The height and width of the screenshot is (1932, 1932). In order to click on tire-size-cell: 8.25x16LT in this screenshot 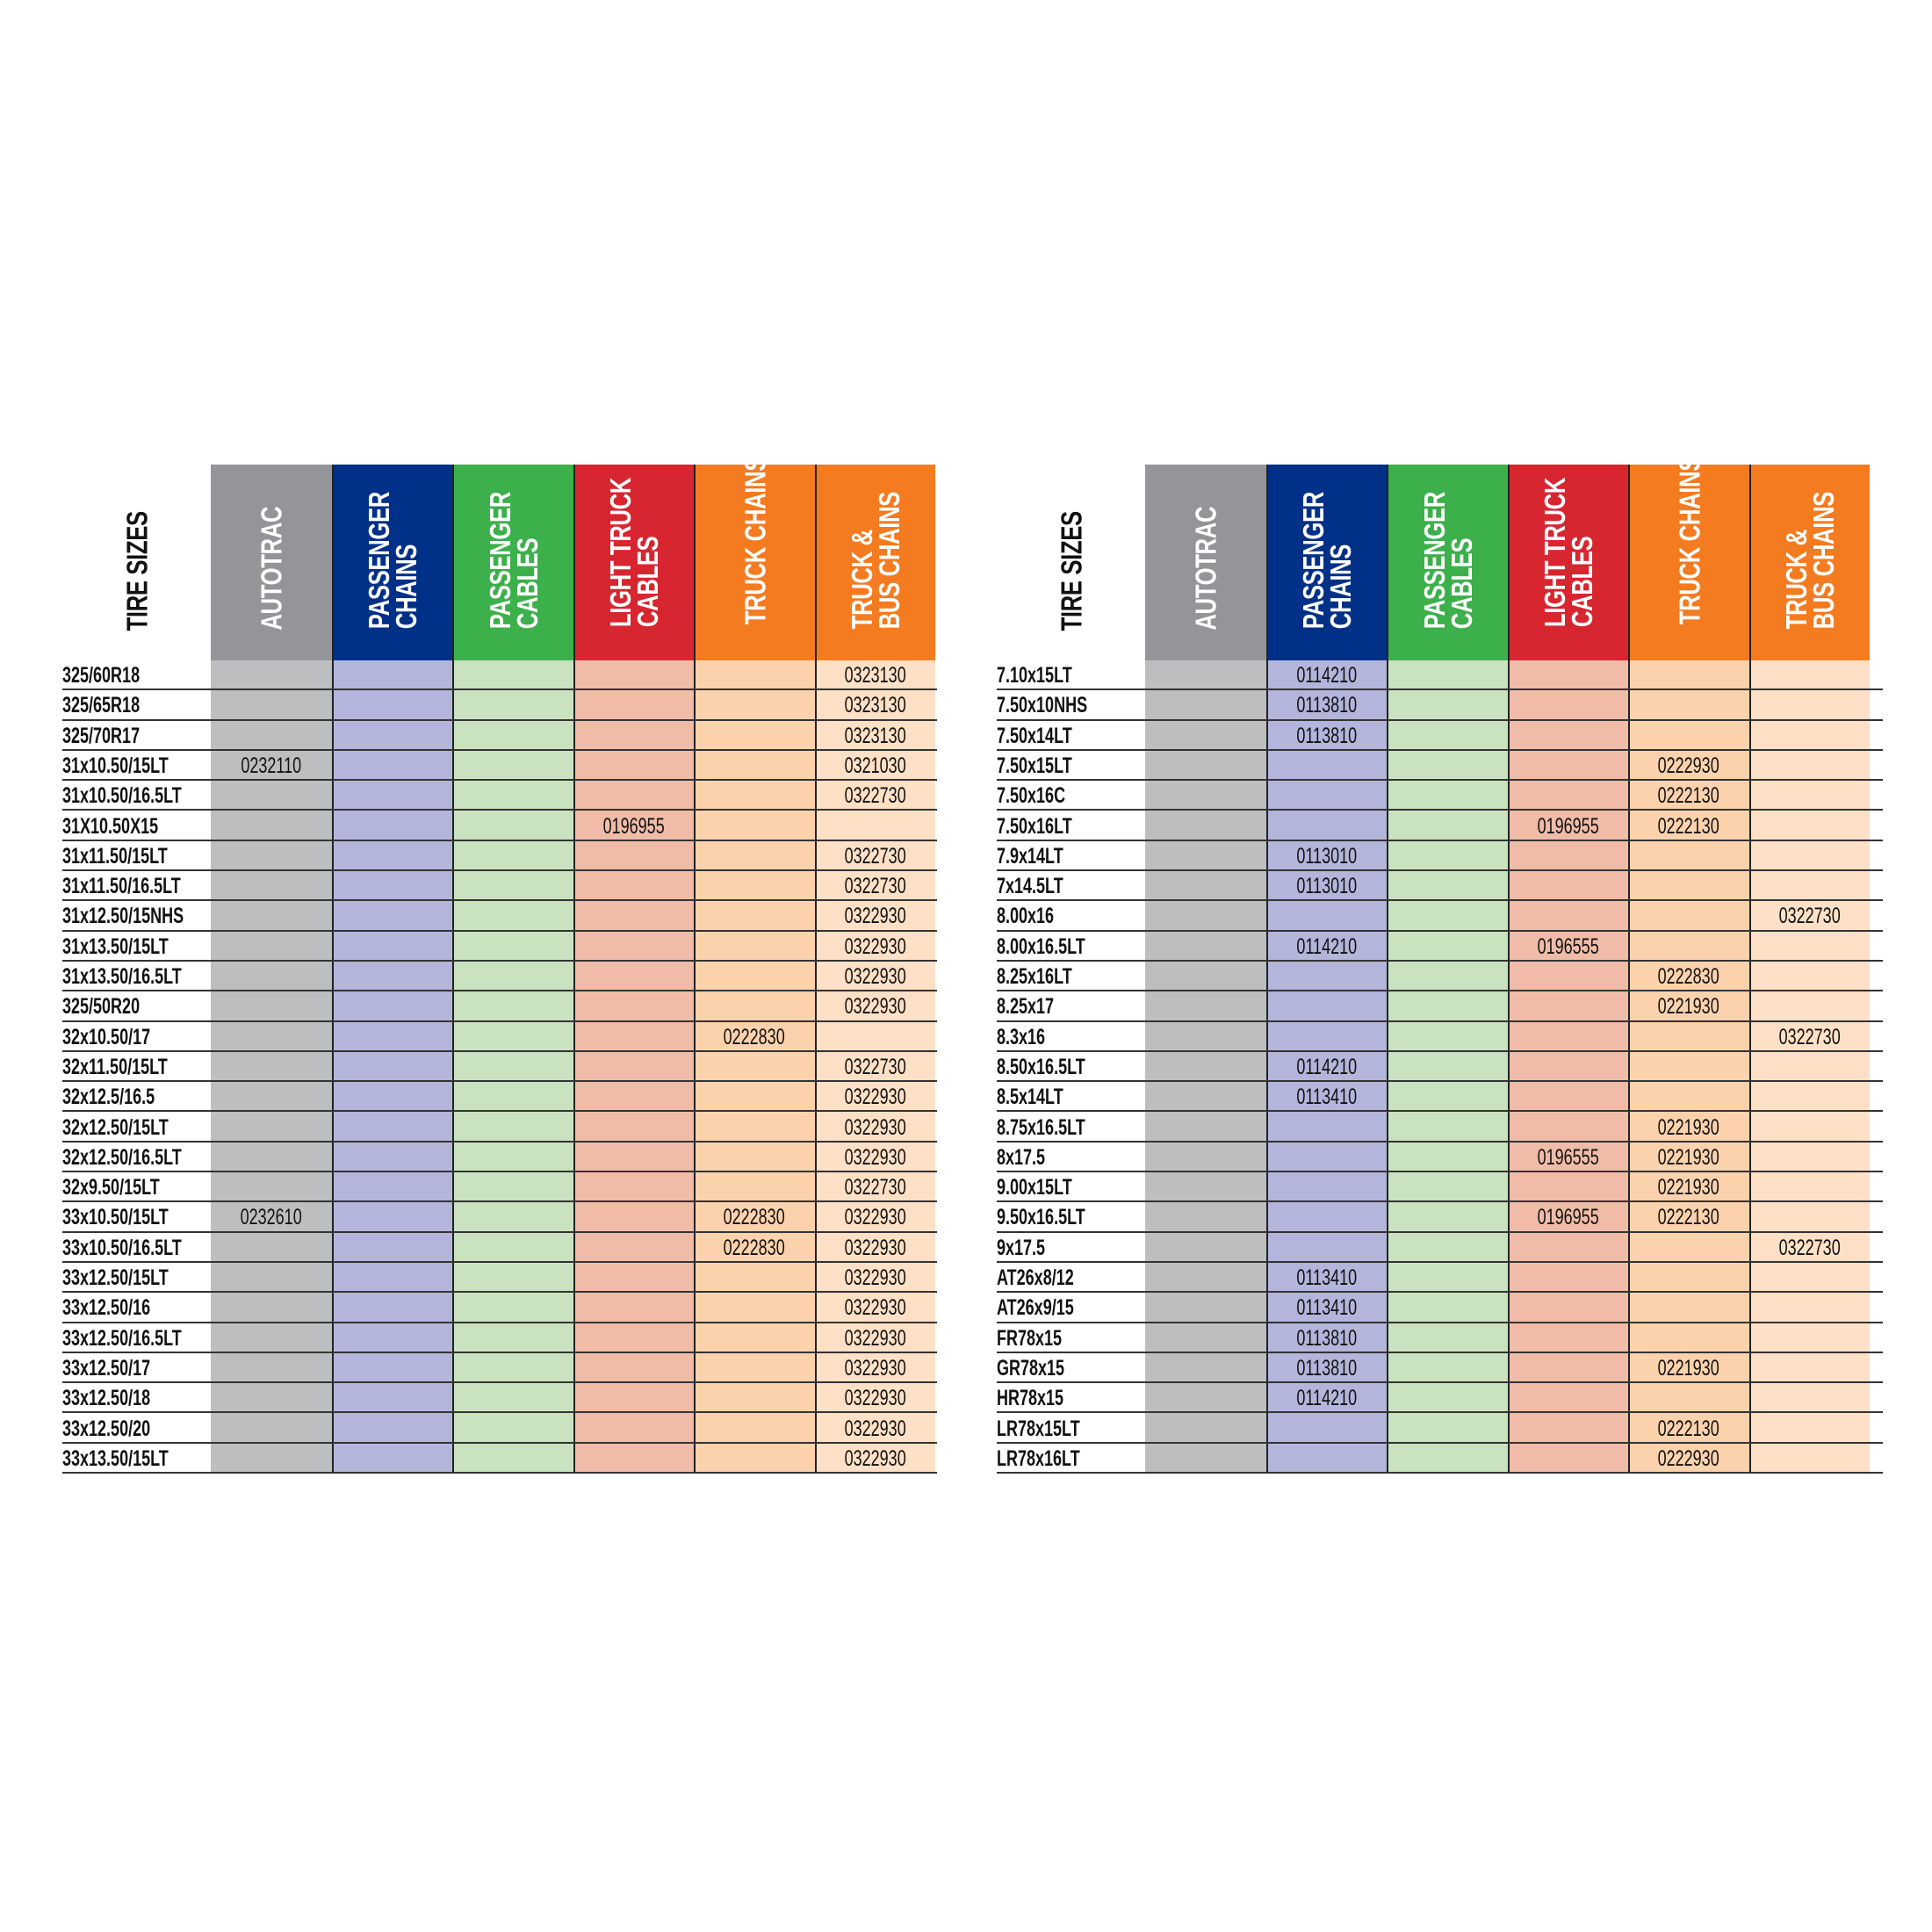, I will do `click(1034, 976)`.